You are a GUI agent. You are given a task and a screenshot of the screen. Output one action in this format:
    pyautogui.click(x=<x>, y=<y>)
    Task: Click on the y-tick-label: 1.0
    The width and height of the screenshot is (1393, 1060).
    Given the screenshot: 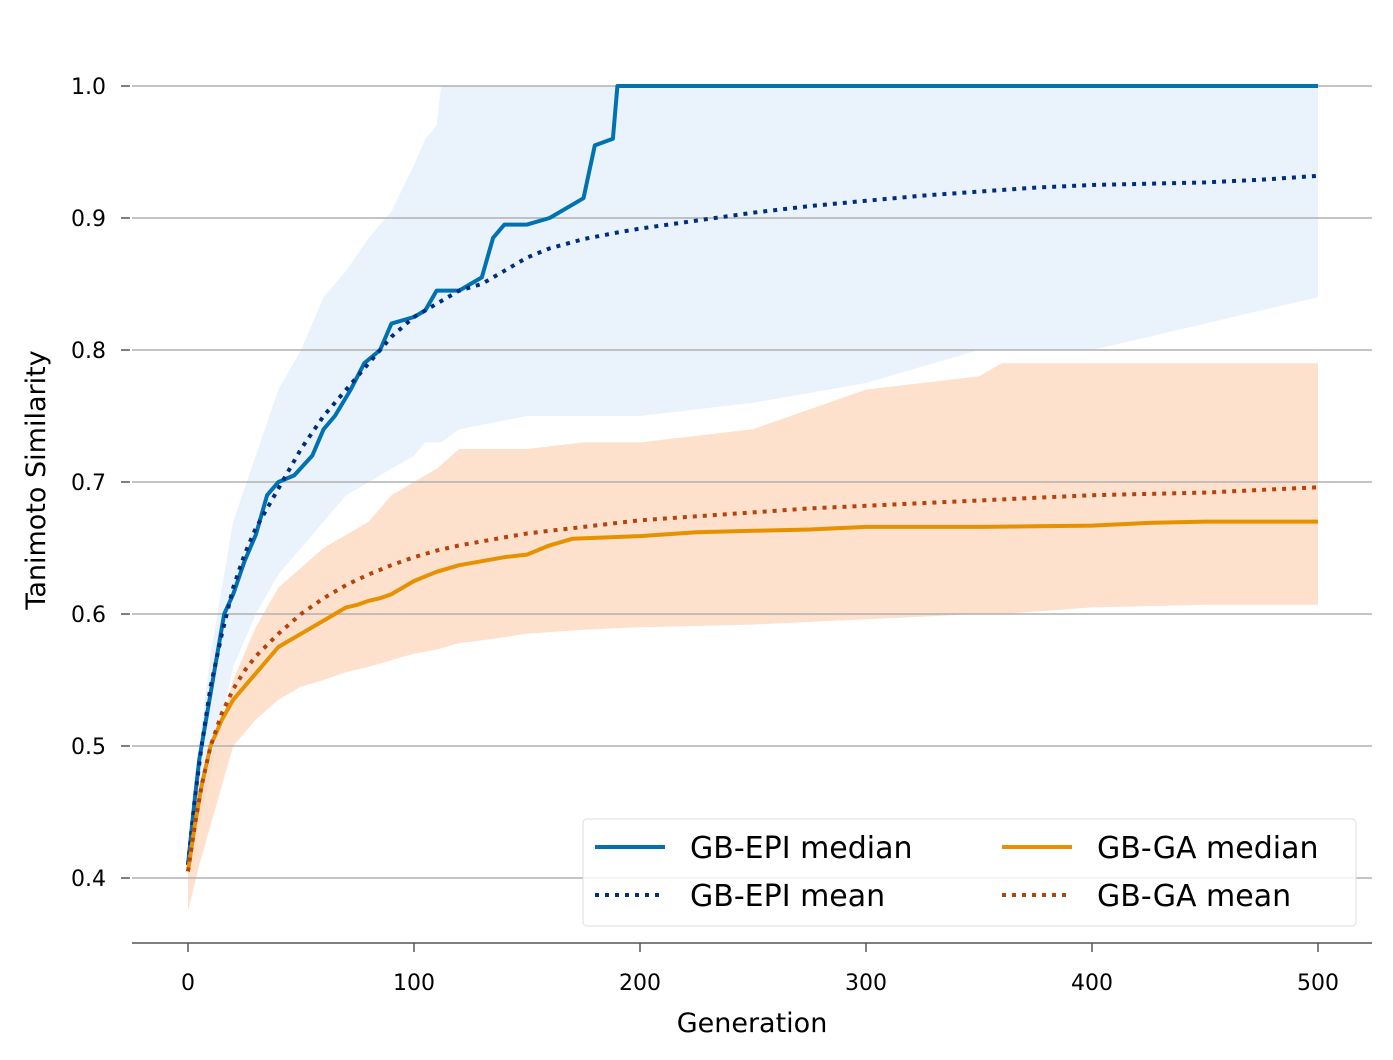 What is the action you would take?
    pyautogui.click(x=88, y=87)
    